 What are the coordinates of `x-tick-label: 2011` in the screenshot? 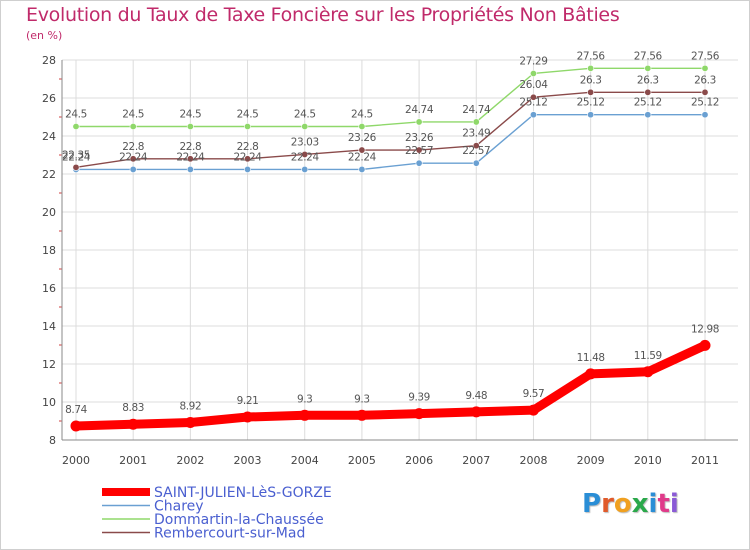 It's located at (705, 460).